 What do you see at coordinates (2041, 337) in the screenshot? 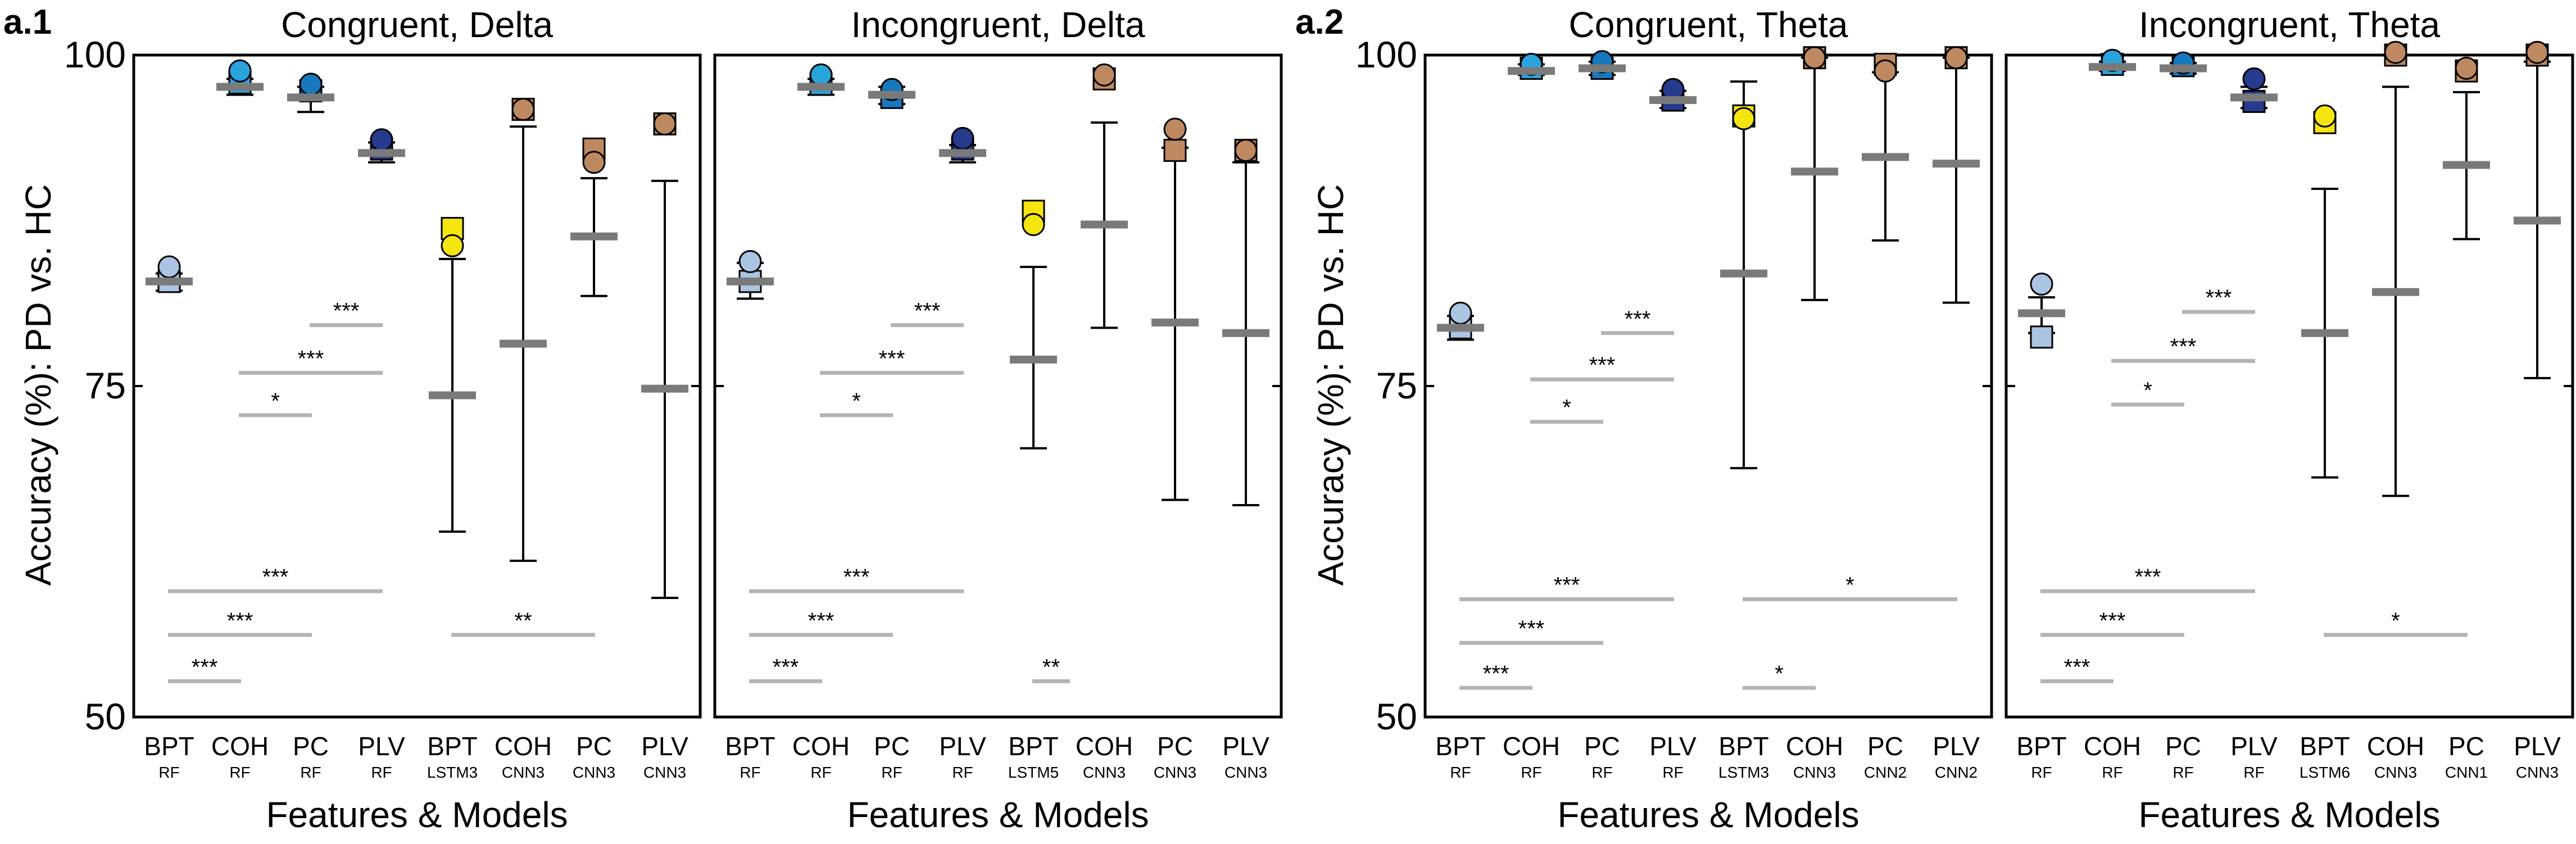
I see `square-marker` at bounding box center [2041, 337].